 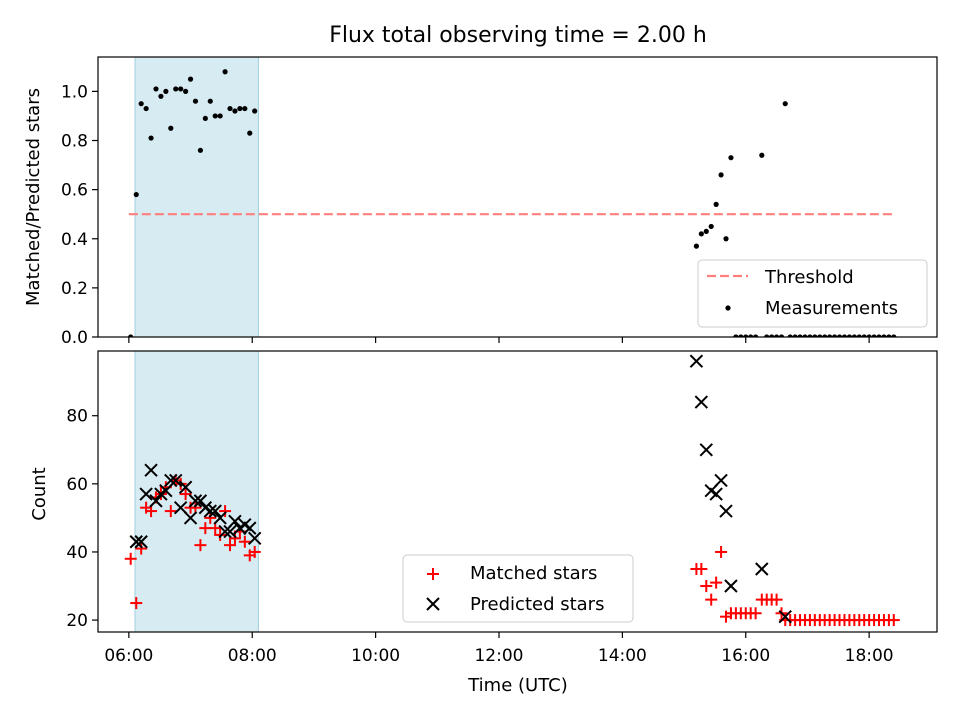 I want to click on x-tick-label: 10:00, so click(x=375, y=656).